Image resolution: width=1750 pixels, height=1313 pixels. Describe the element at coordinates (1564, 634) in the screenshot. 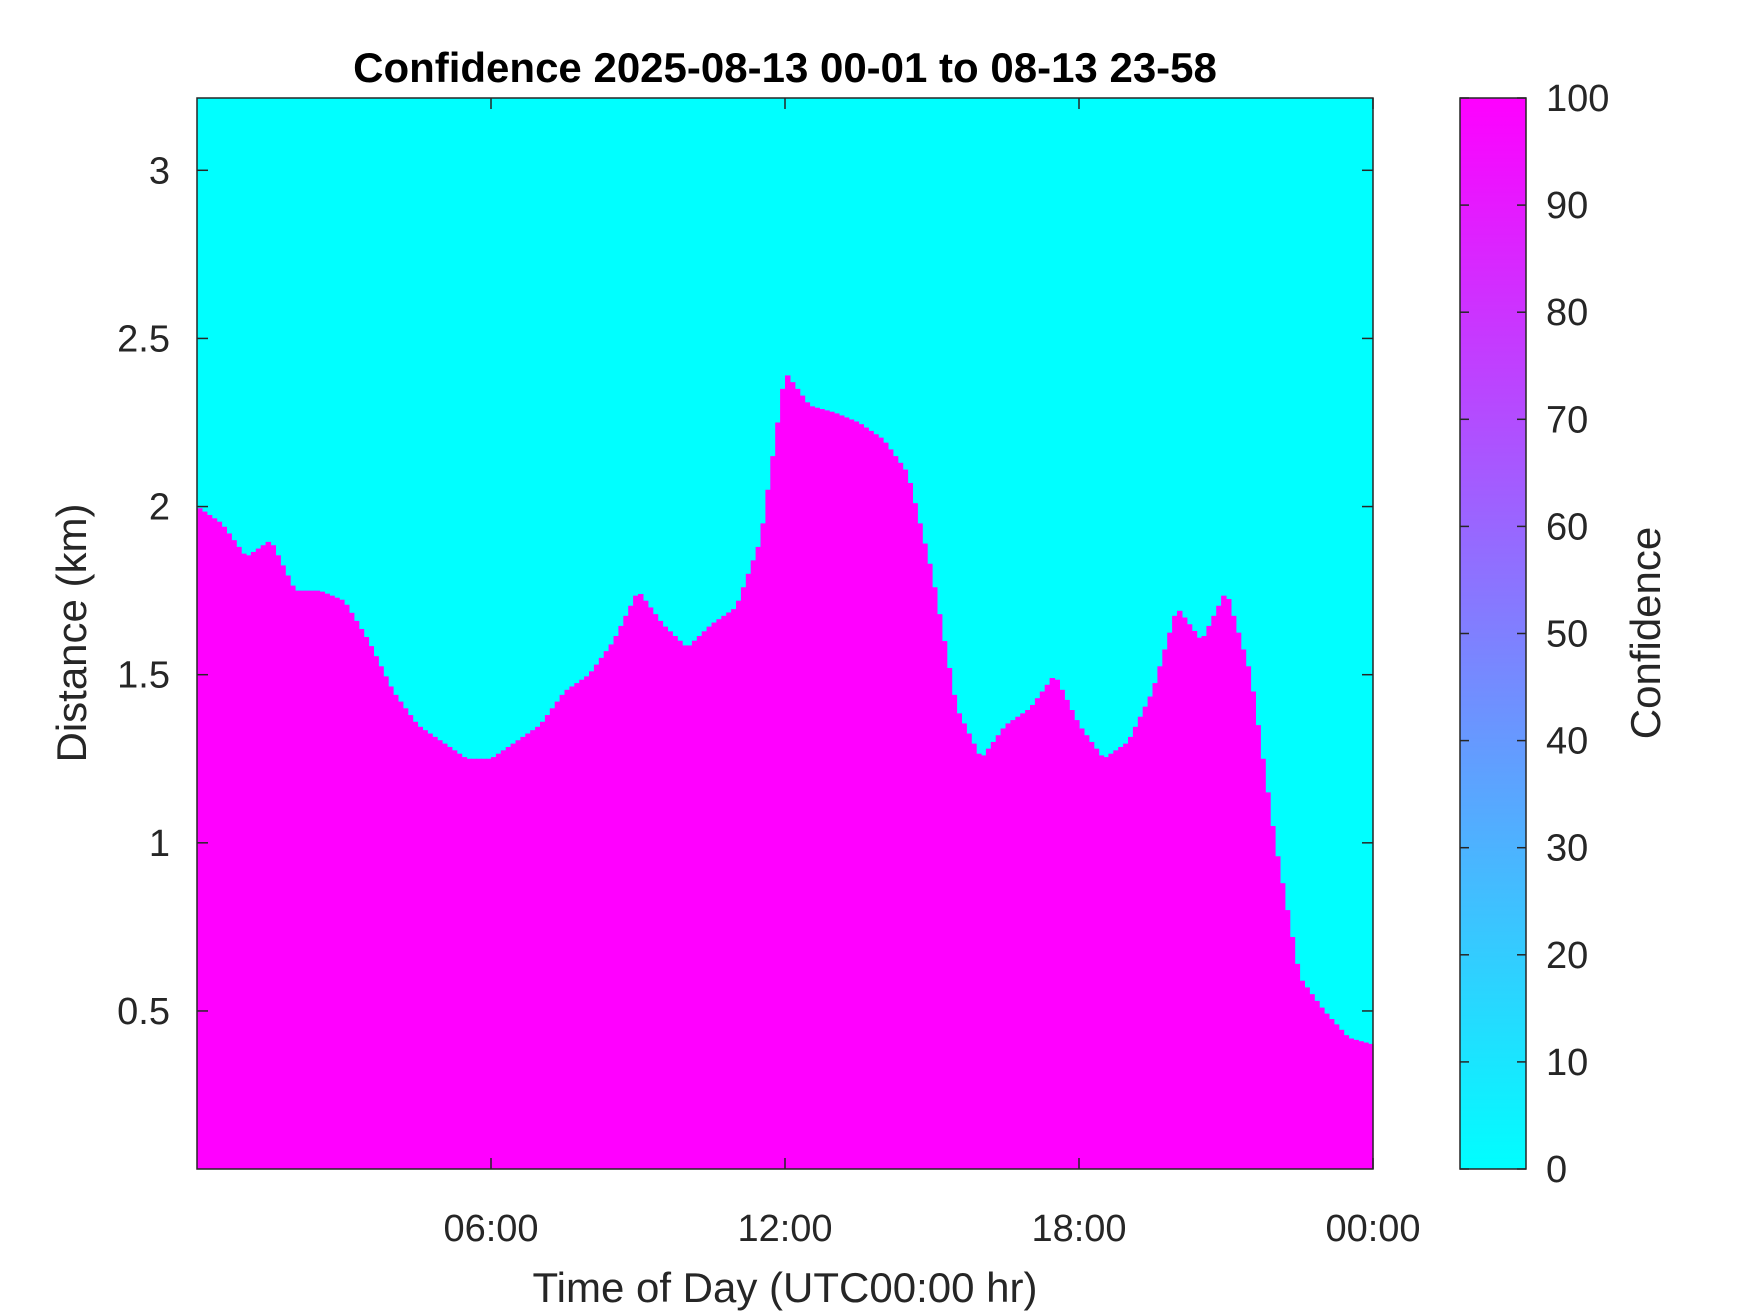

I see `colorbar: 0 10 20 30 40 50 60 70 80 90 100 Confidence` at that location.